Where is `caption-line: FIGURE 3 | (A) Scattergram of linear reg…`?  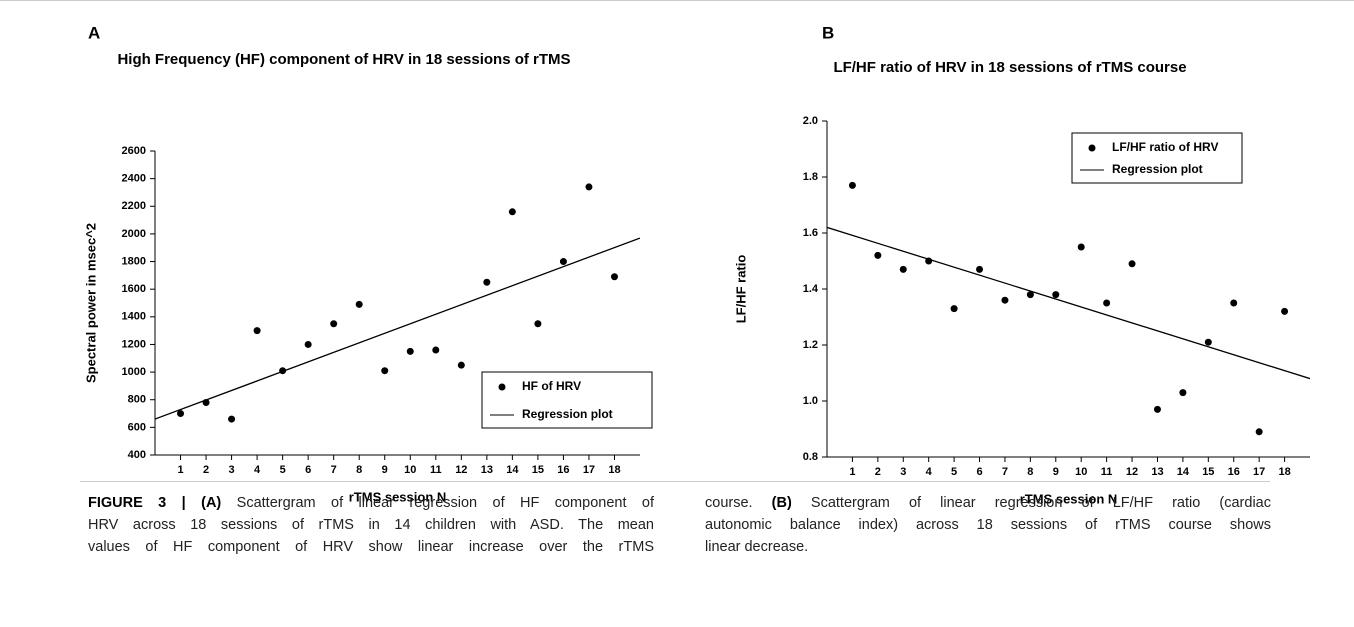 caption-line: FIGURE 3 | (A) Scattergram of linear reg… is located at coordinates (371, 503).